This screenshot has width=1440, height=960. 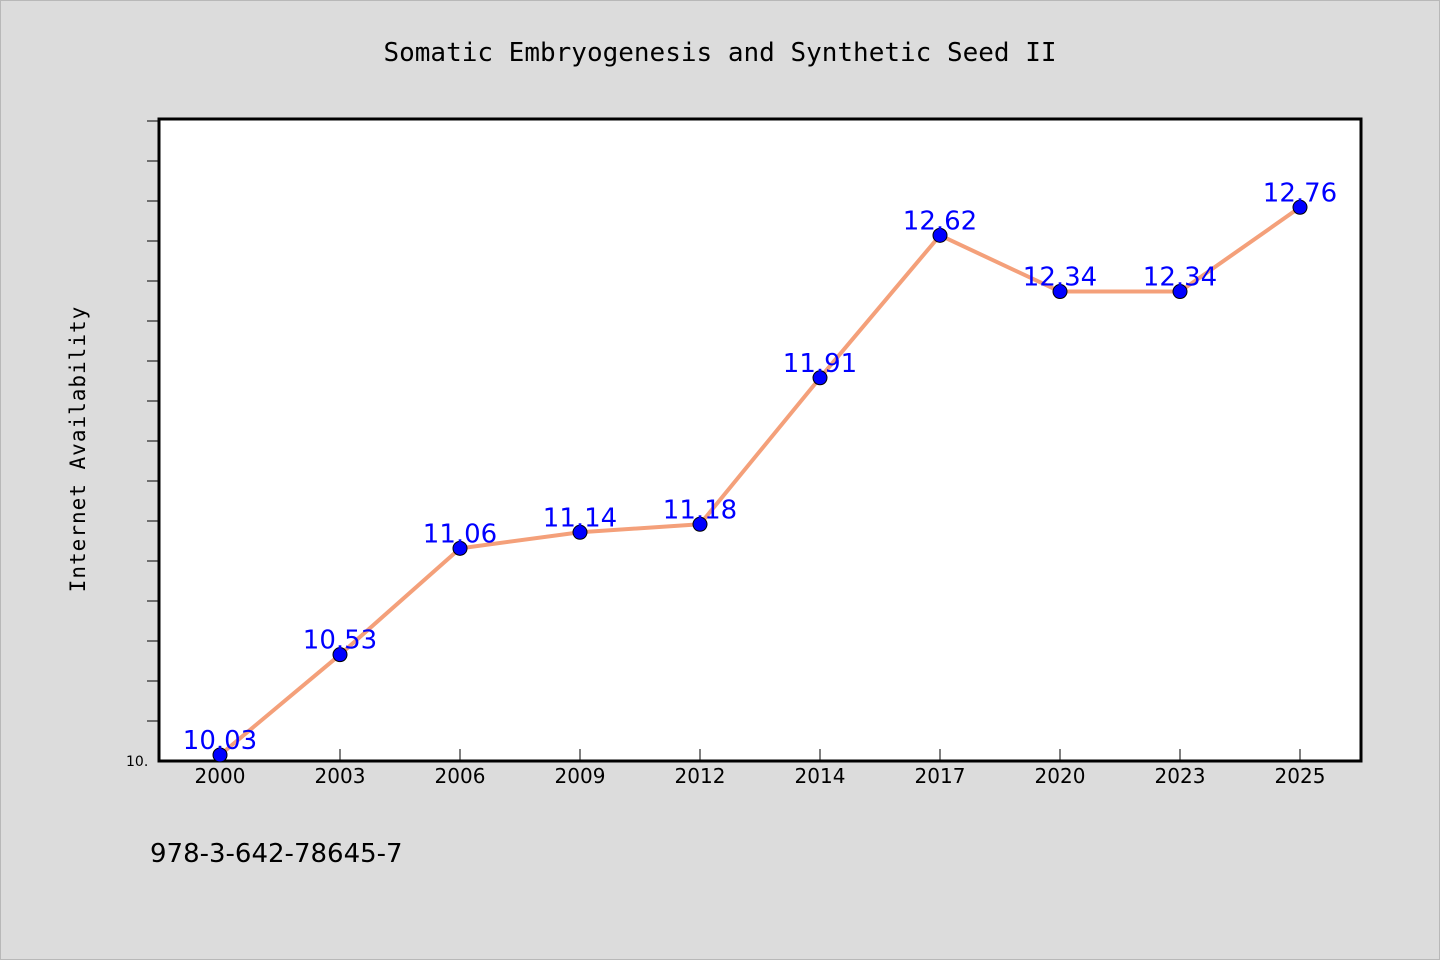 What do you see at coordinates (220, 741) in the screenshot?
I see `data-label: 10.03` at bounding box center [220, 741].